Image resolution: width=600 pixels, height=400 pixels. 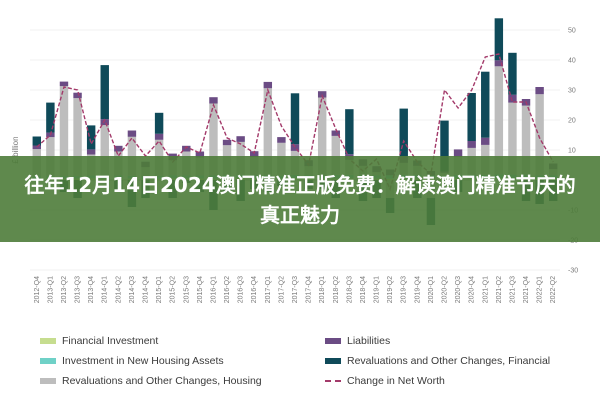 What do you see at coordinates (445, 289) in the screenshot?
I see `x-tick-label: 2020-Q2` at bounding box center [445, 289].